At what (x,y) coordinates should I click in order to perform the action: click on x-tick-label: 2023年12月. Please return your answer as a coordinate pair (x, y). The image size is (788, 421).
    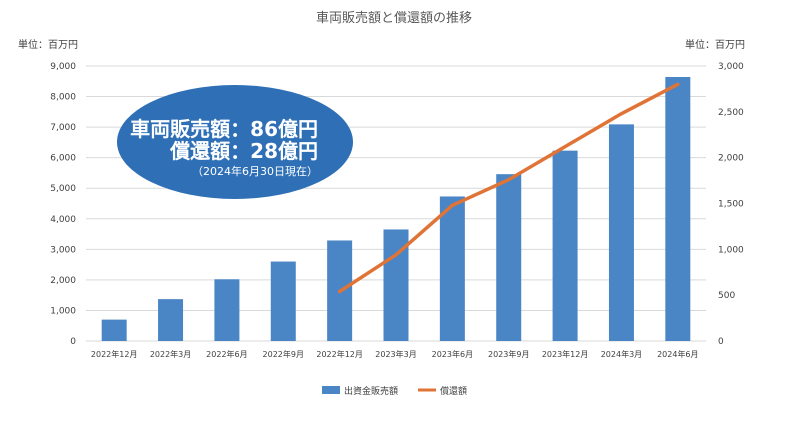
    Looking at the image, I should click on (565, 354).